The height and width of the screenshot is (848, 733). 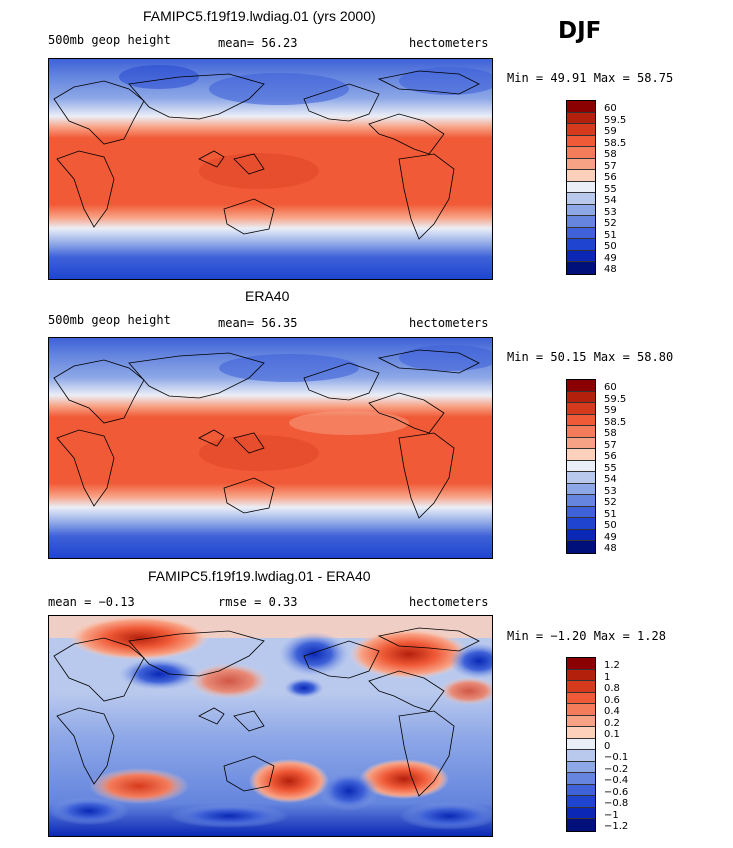 What do you see at coordinates (610, 410) in the screenshot?
I see `panel2-colorbar-label: 59` at bounding box center [610, 410].